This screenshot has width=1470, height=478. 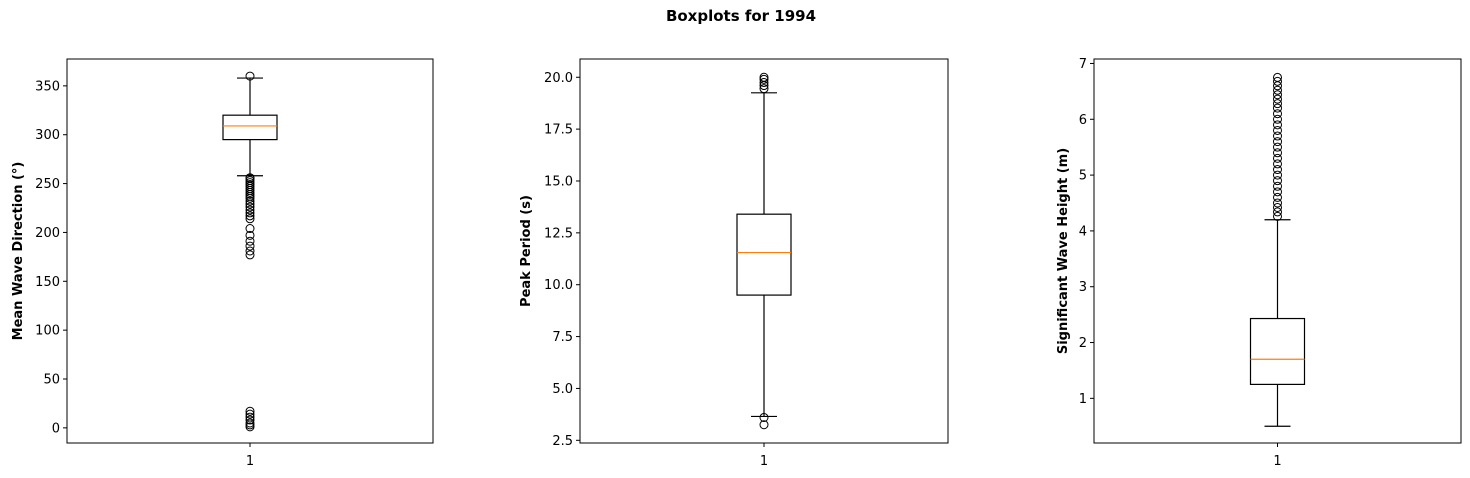 What do you see at coordinates (1063, 251) in the screenshot?
I see `y-axis-label: Significant Wave Height (m)` at bounding box center [1063, 251].